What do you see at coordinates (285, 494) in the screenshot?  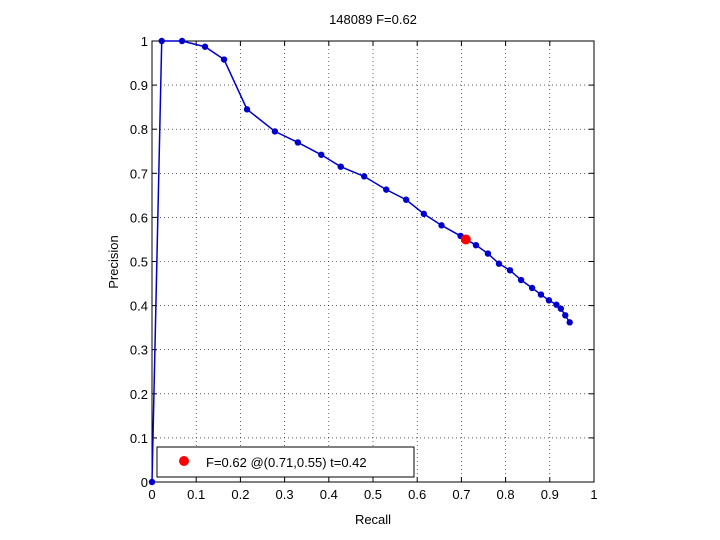 I see `x-tick-label: 0.3` at bounding box center [285, 494].